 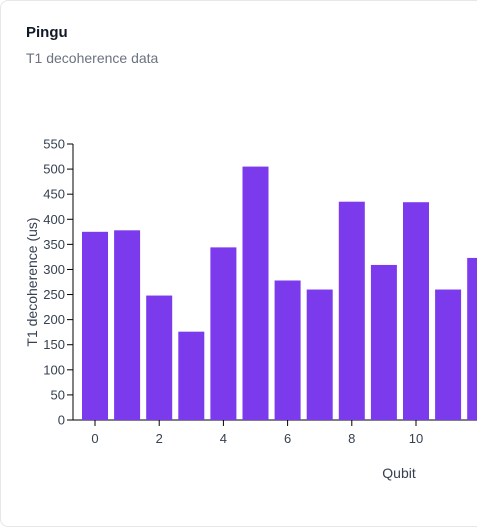 What do you see at coordinates (54, 294) in the screenshot?
I see `y-tick-label: 250` at bounding box center [54, 294].